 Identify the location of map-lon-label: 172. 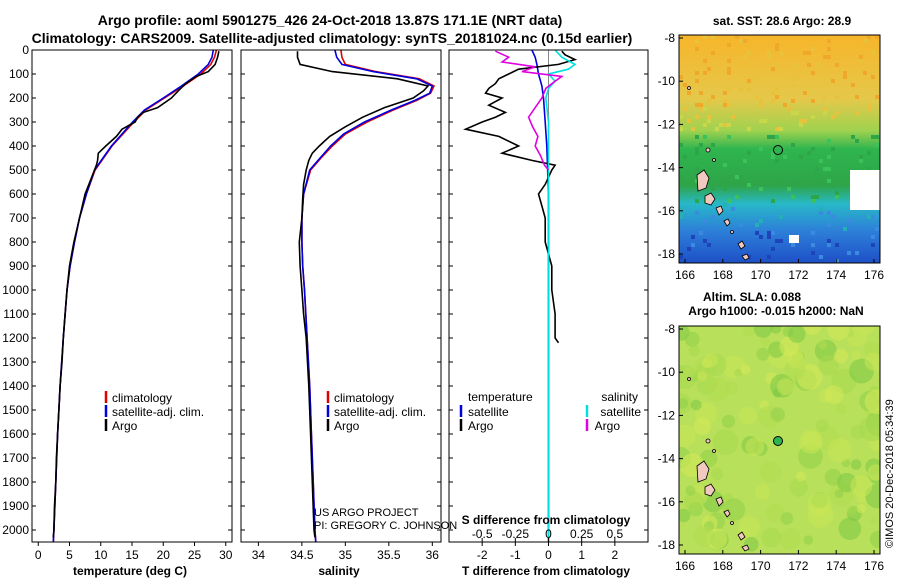
(798, 275).